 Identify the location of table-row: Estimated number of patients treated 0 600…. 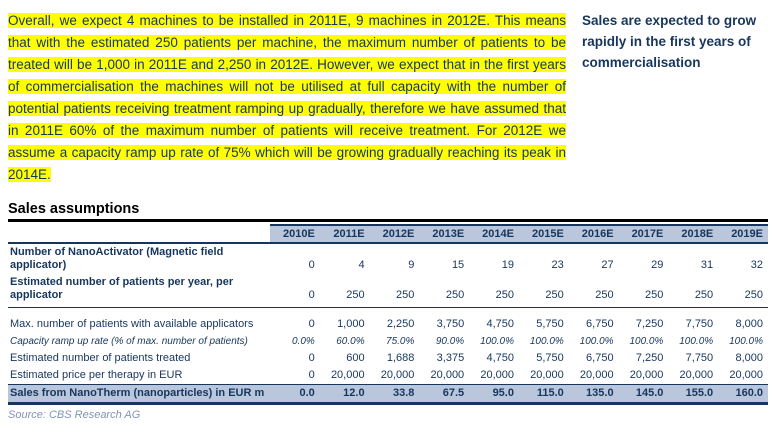
(388, 358).